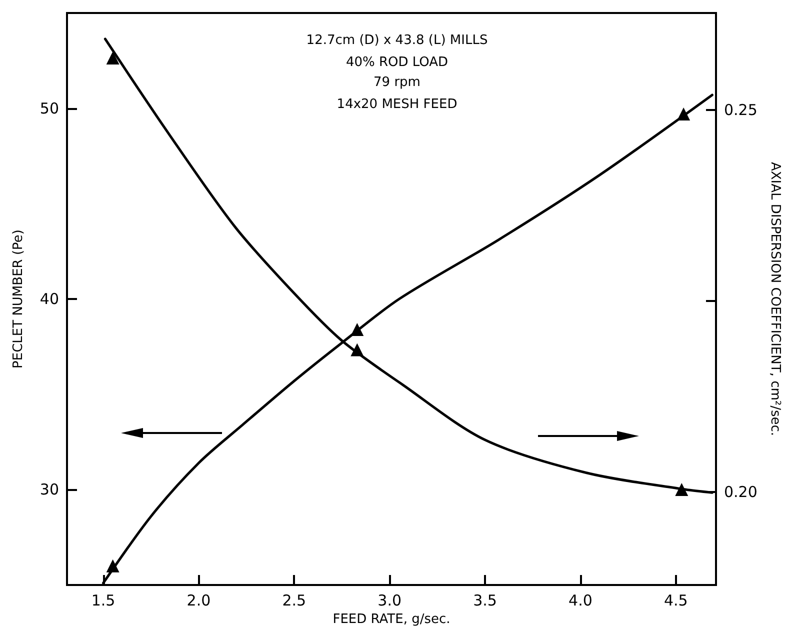  Describe the element at coordinates (397, 82) in the screenshot. I see `annotation: 79 rpm` at that location.